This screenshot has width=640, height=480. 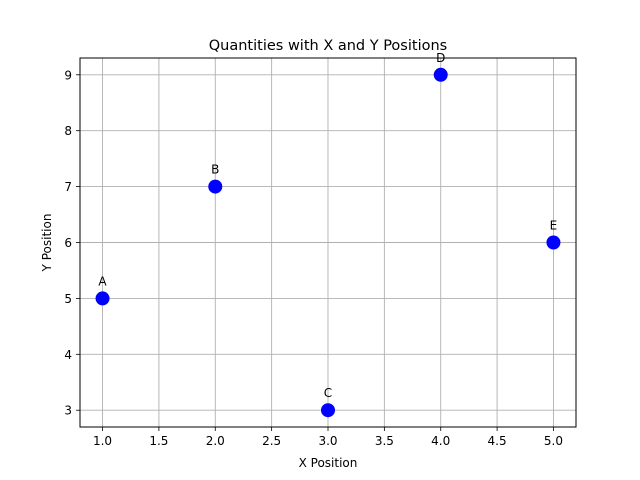 I want to click on x-tick-label: 2.0, so click(x=215, y=441).